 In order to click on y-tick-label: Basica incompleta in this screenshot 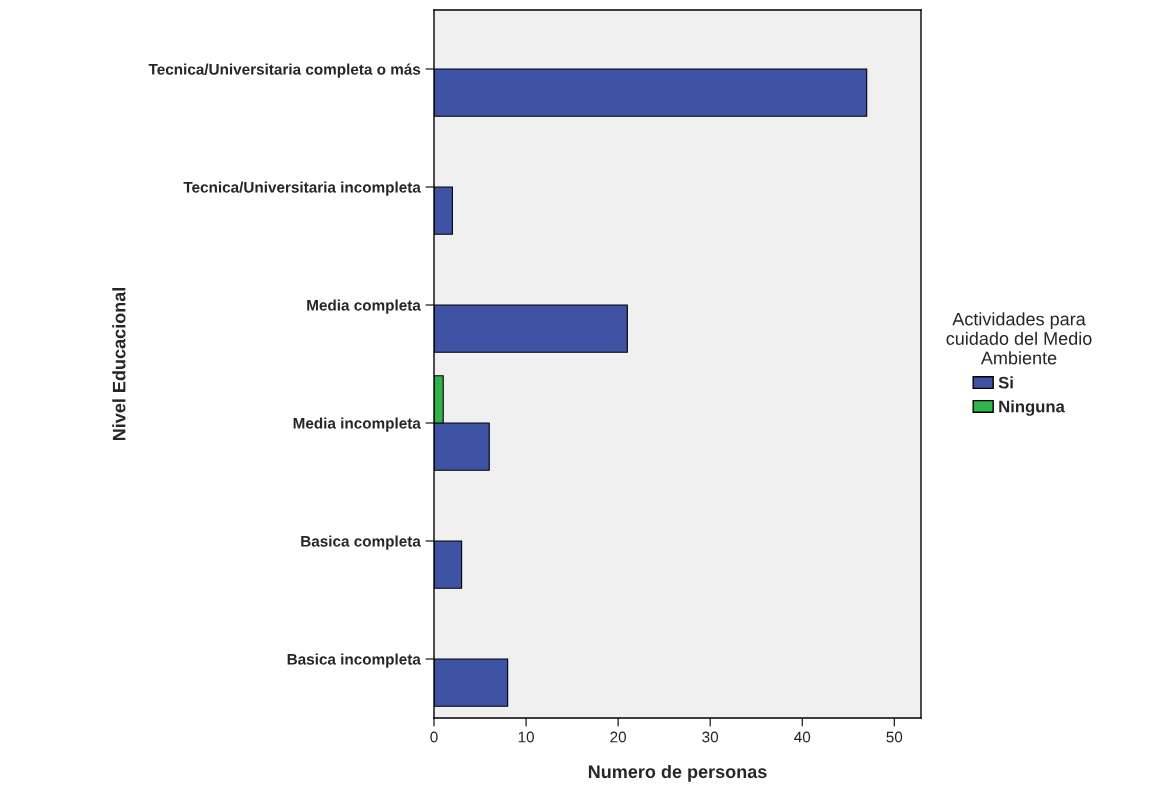, I will do `click(354, 660)`.